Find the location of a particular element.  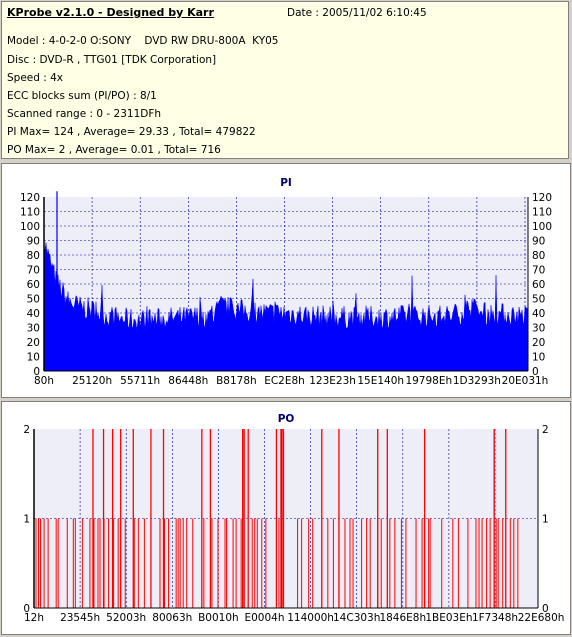

x-tick-label: 1BE03Eh is located at coordinates (448, 618).